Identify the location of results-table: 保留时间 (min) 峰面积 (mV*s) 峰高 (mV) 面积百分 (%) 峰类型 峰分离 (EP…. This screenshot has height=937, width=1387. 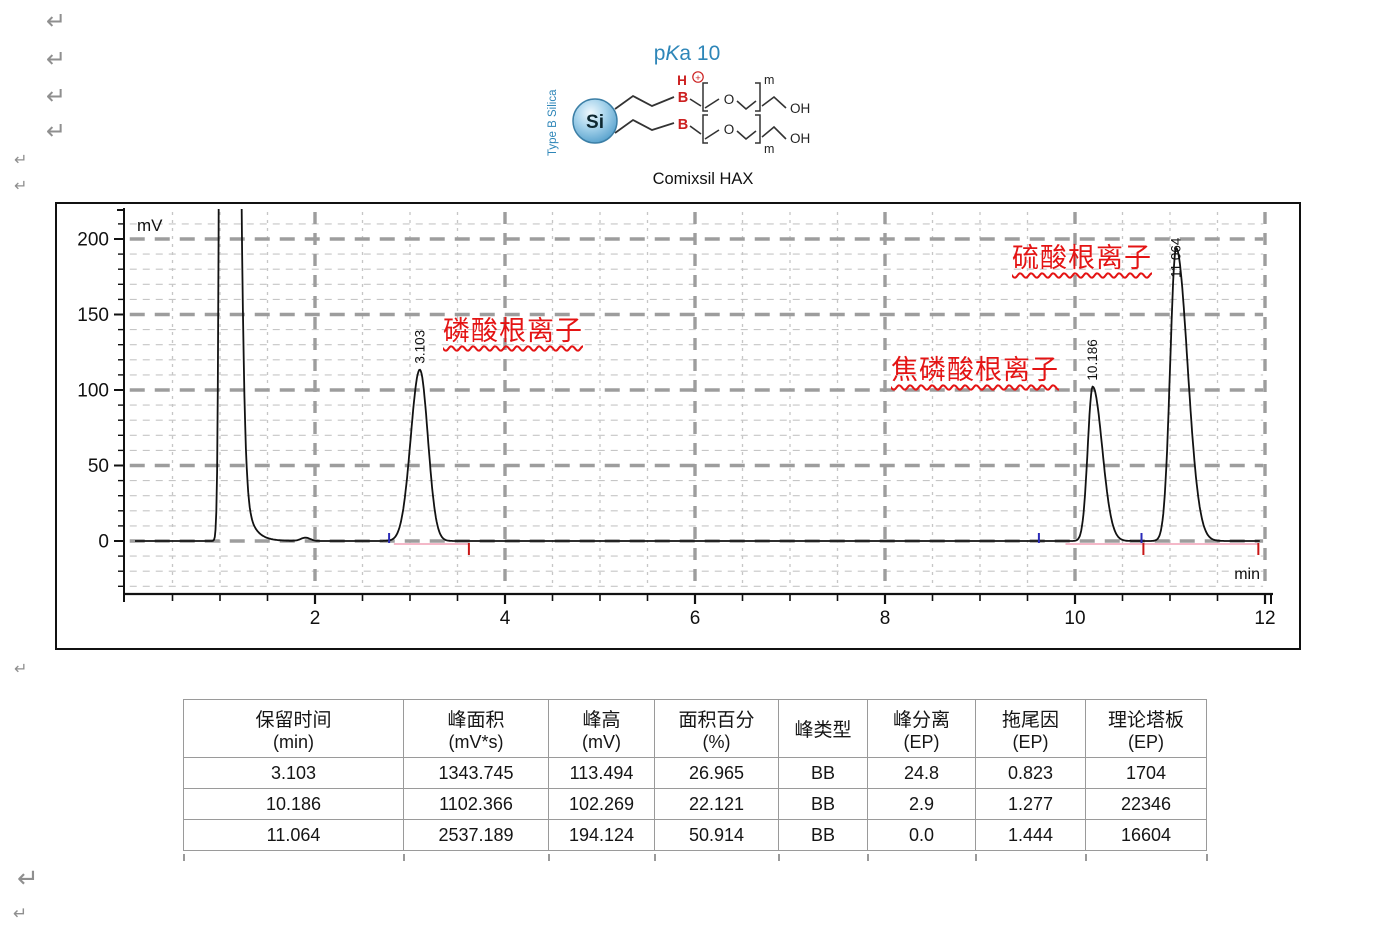
(695, 775).